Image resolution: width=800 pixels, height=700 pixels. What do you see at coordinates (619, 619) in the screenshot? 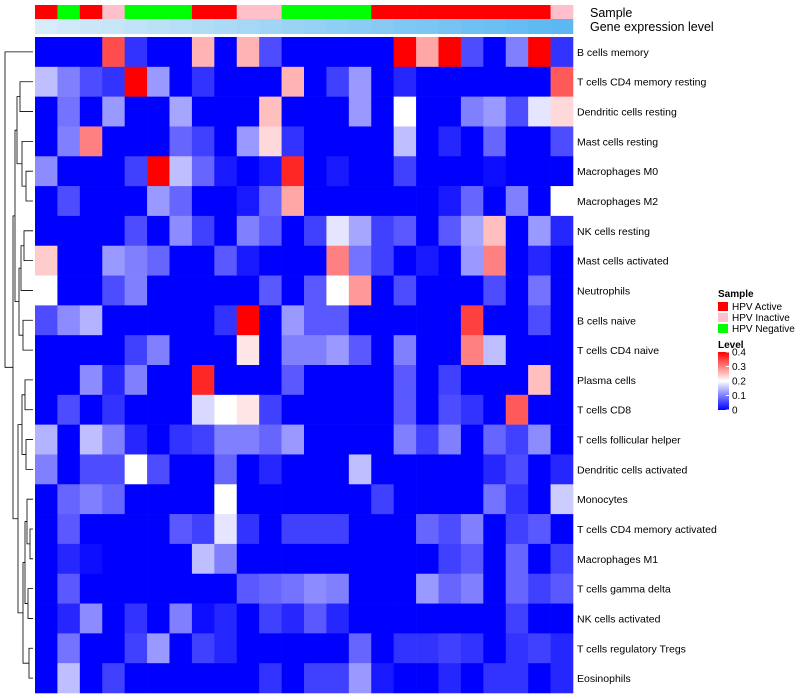
I see `row-label: NK cells activated` at bounding box center [619, 619].